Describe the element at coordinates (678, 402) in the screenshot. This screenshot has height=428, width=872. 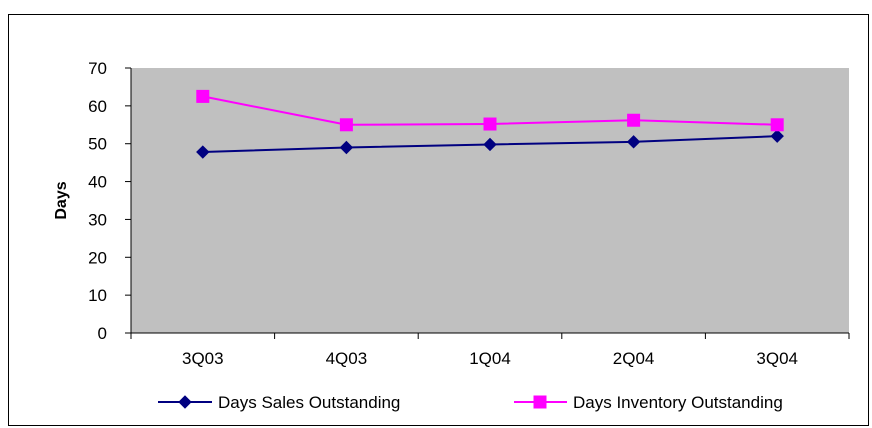
I see `legend-label: Days Inventory Outstanding` at that location.